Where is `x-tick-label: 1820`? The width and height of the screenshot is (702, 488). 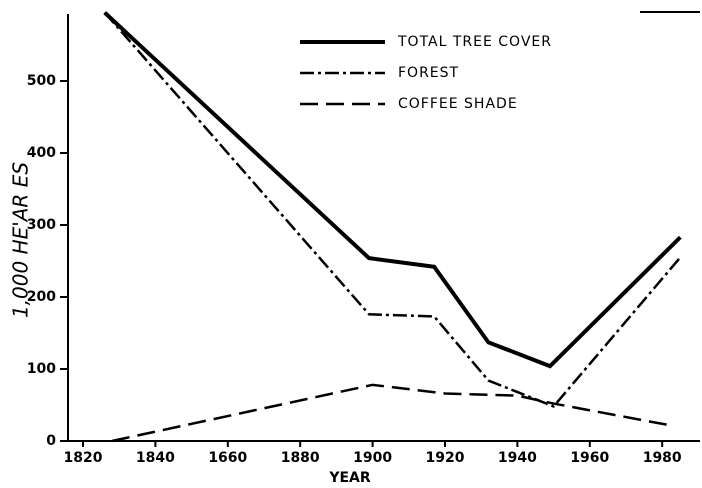
x-tick-label: 1820 is located at coordinates (83, 458).